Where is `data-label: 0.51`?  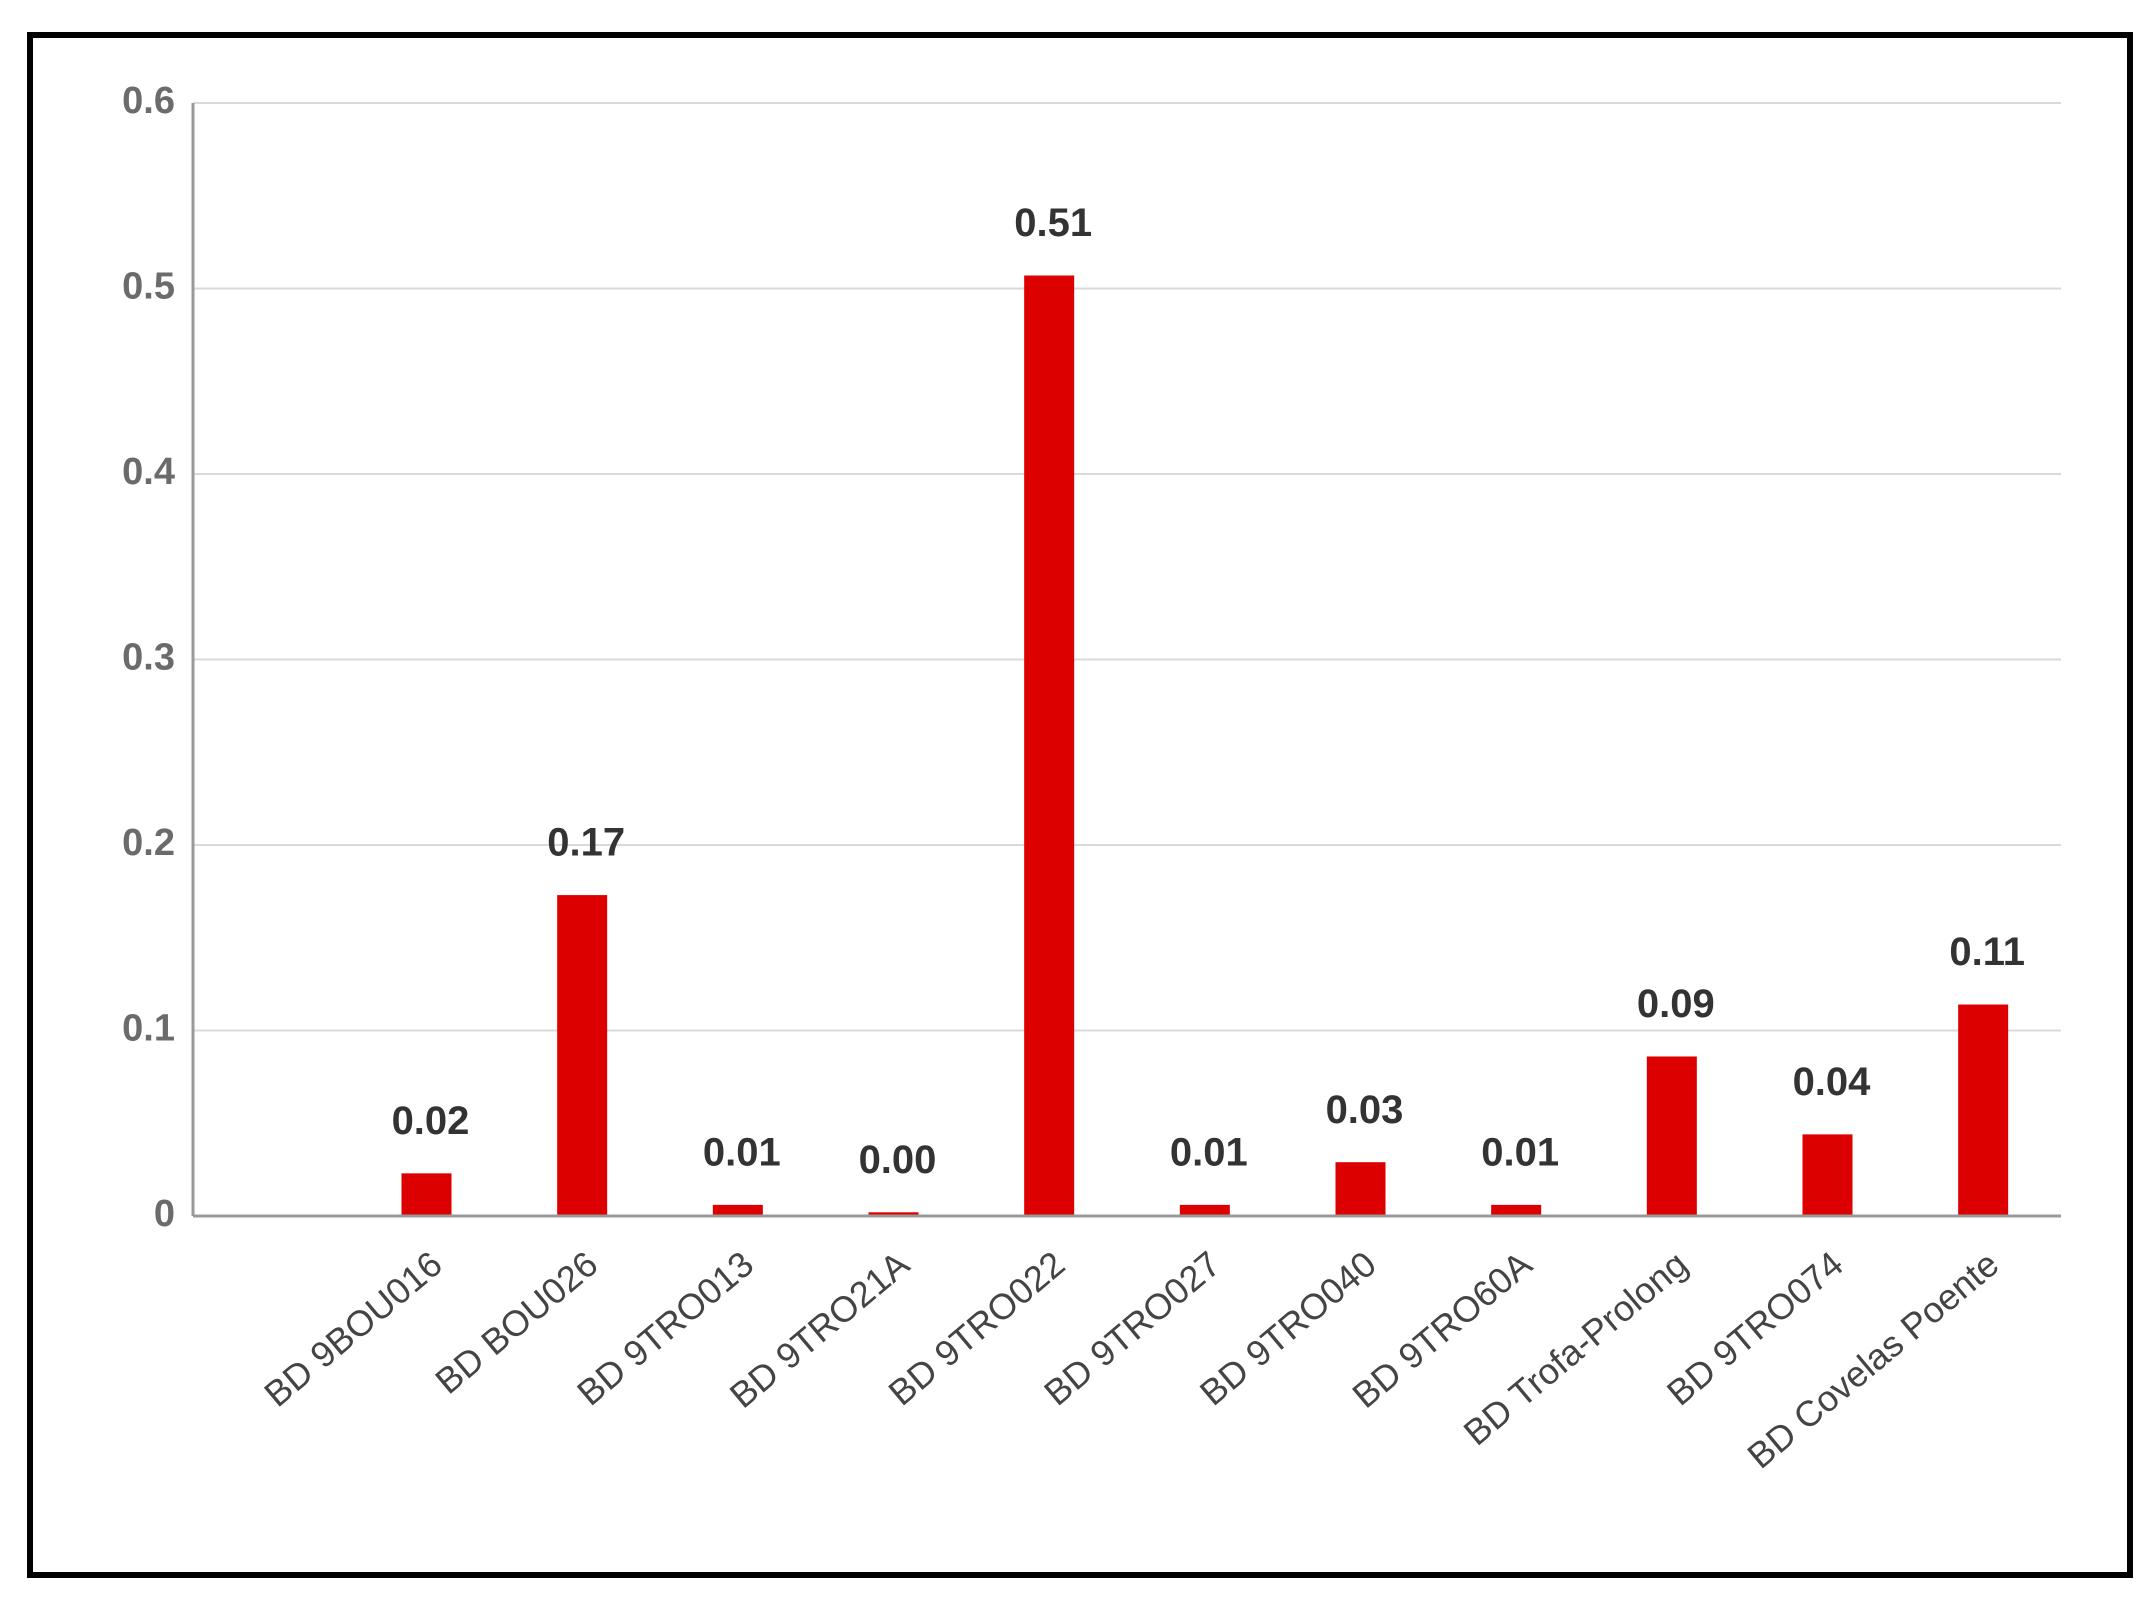 data-label: 0.51 is located at coordinates (1053, 223).